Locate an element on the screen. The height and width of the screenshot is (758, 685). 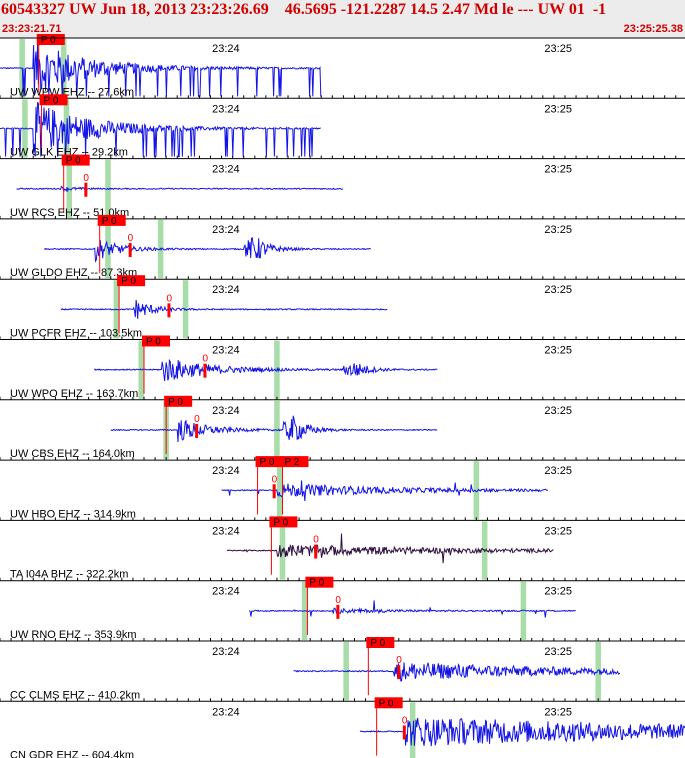
station-label: UW WPW EHZ -- 27.6km is located at coordinates (72, 92).